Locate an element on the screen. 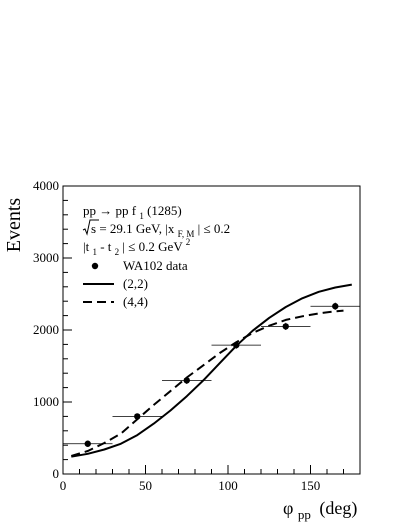  annotation-energy-root: s is located at coordinates (93, 228).